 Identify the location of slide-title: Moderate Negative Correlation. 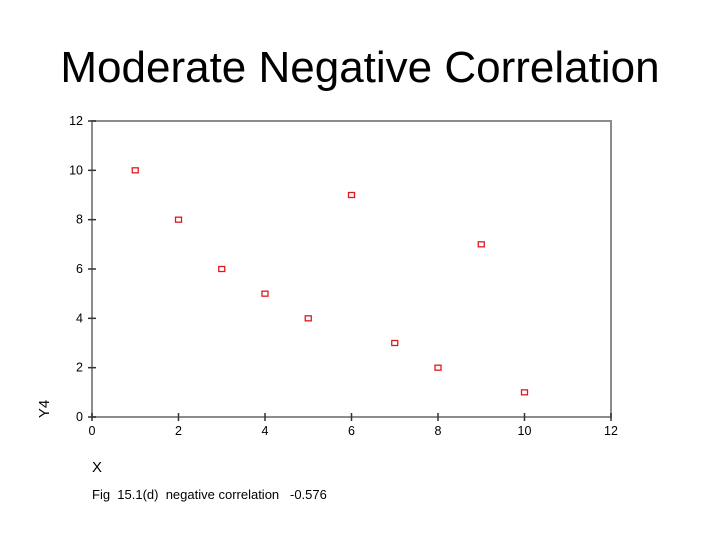
(360, 67).